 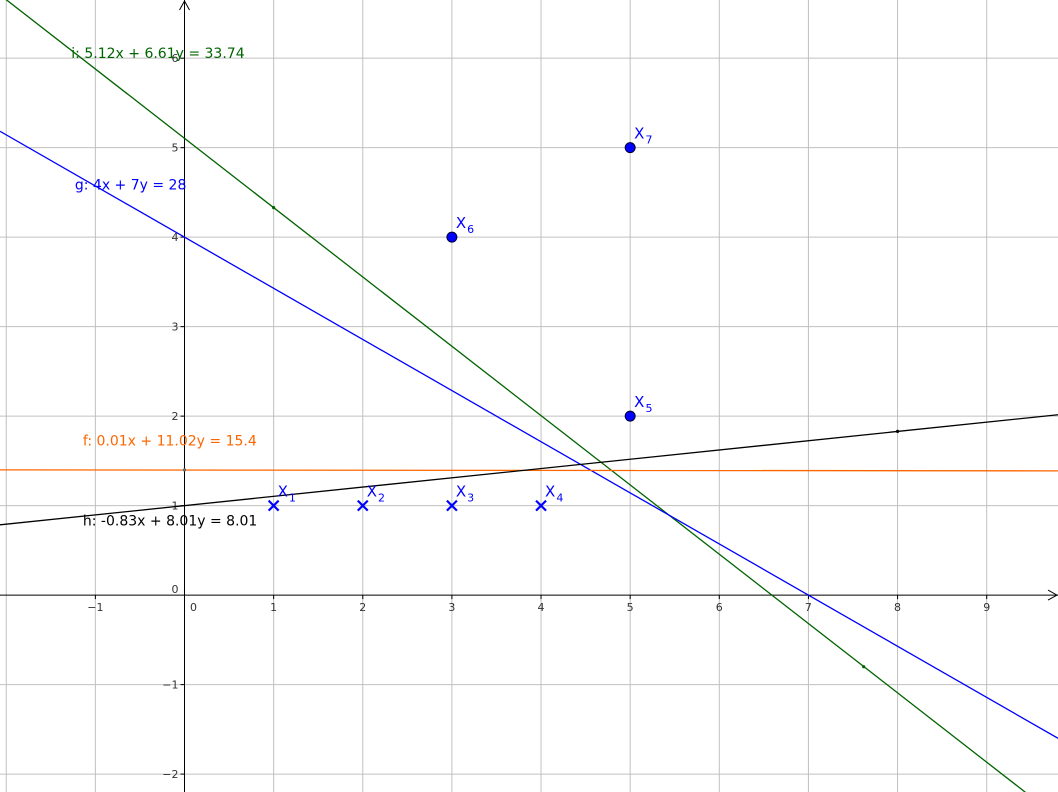 What do you see at coordinates (986, 607) in the screenshot?
I see `x-tick-label: 9` at bounding box center [986, 607].